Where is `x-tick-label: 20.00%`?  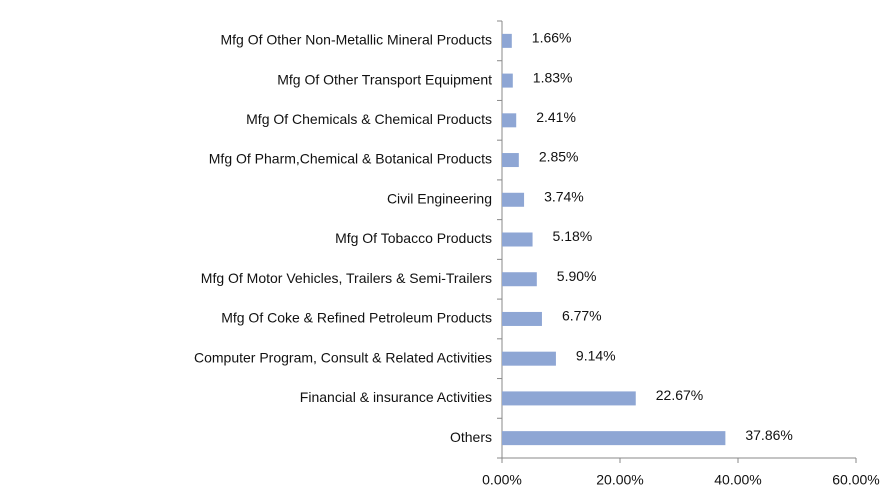
x-tick-label: 20.00% is located at coordinates (619, 480).